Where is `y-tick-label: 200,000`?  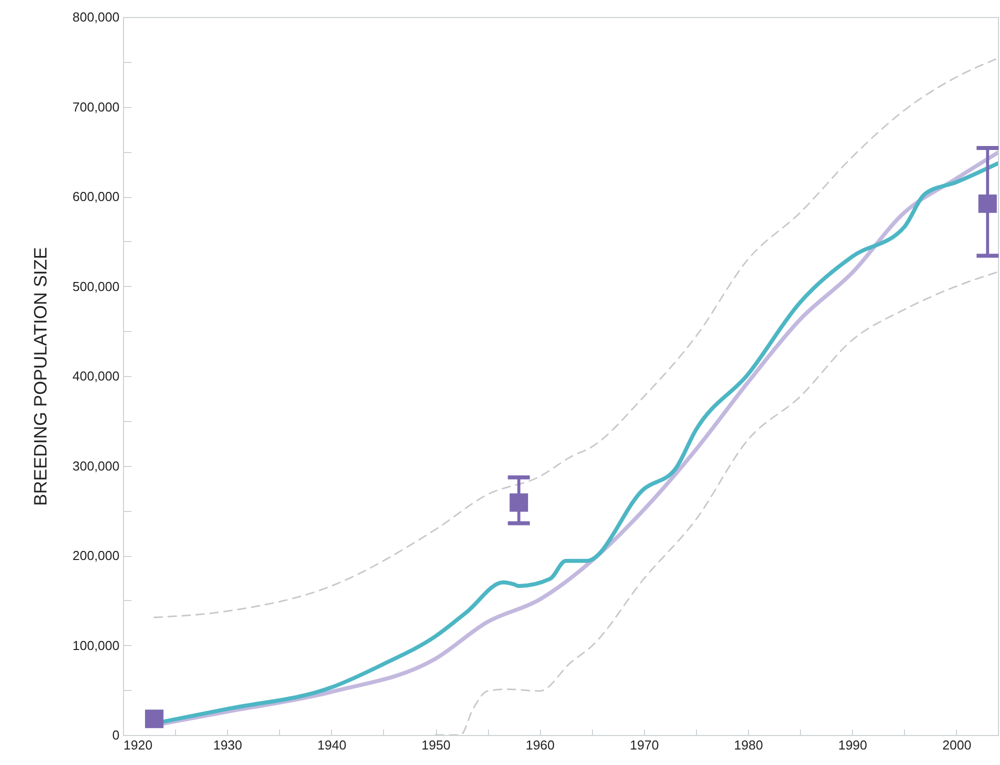 y-tick-label: 200,000 is located at coordinates (96, 555).